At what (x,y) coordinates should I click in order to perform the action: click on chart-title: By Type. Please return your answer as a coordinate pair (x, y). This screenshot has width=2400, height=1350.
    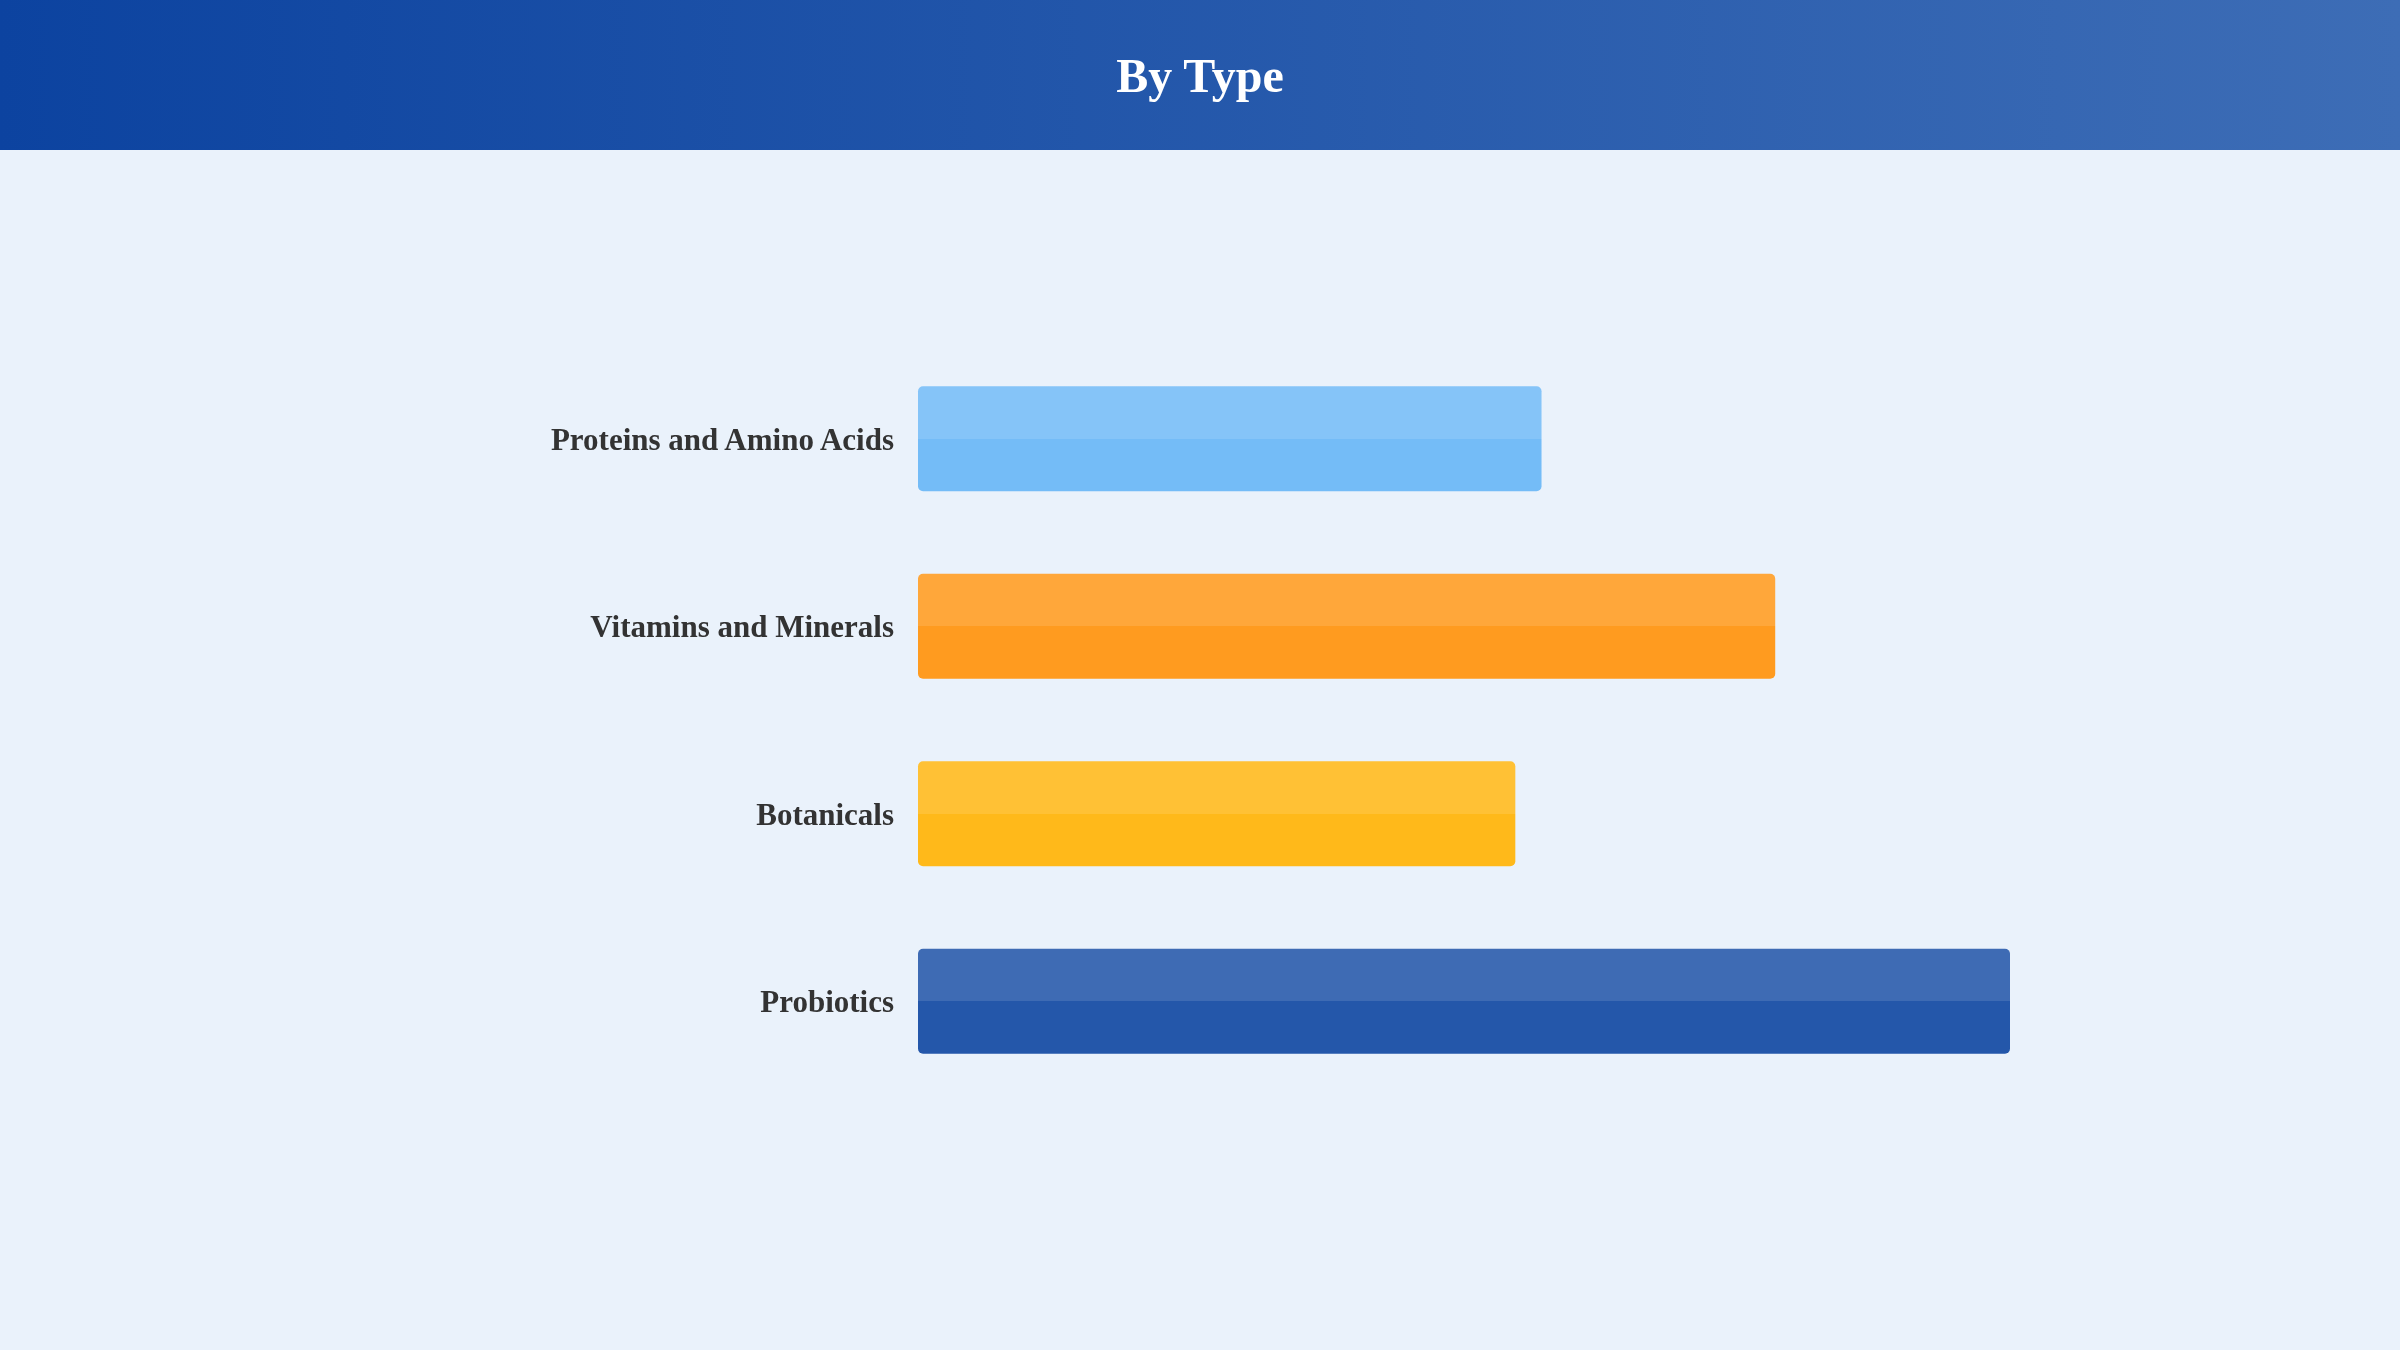
    Looking at the image, I should click on (1200, 75).